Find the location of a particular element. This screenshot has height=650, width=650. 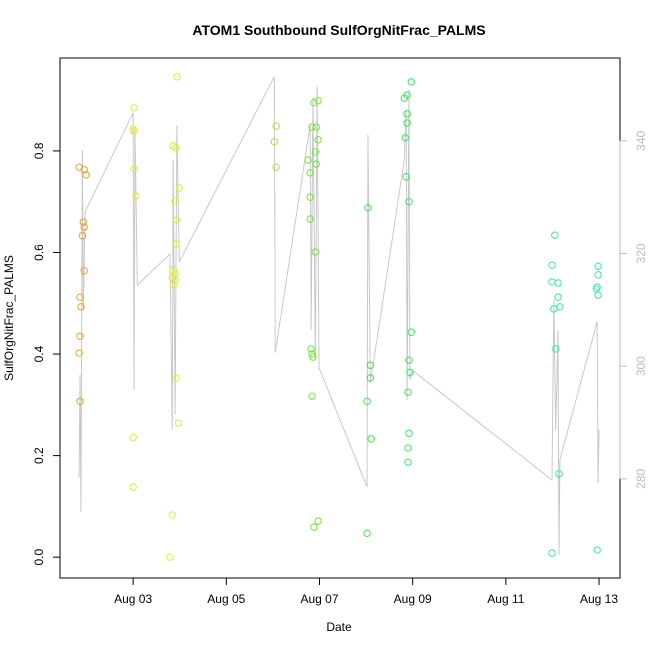

y-tick-label: 0.8 is located at coordinates (39, 150).